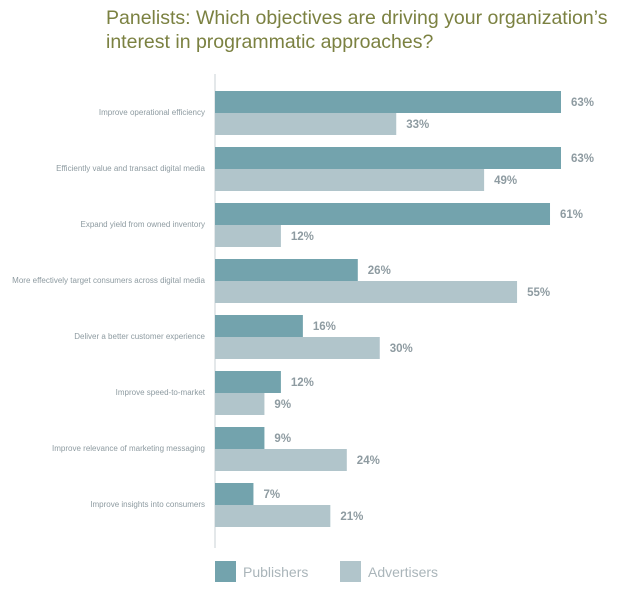  I want to click on category-label: Improve operational efficiency, so click(152, 112).